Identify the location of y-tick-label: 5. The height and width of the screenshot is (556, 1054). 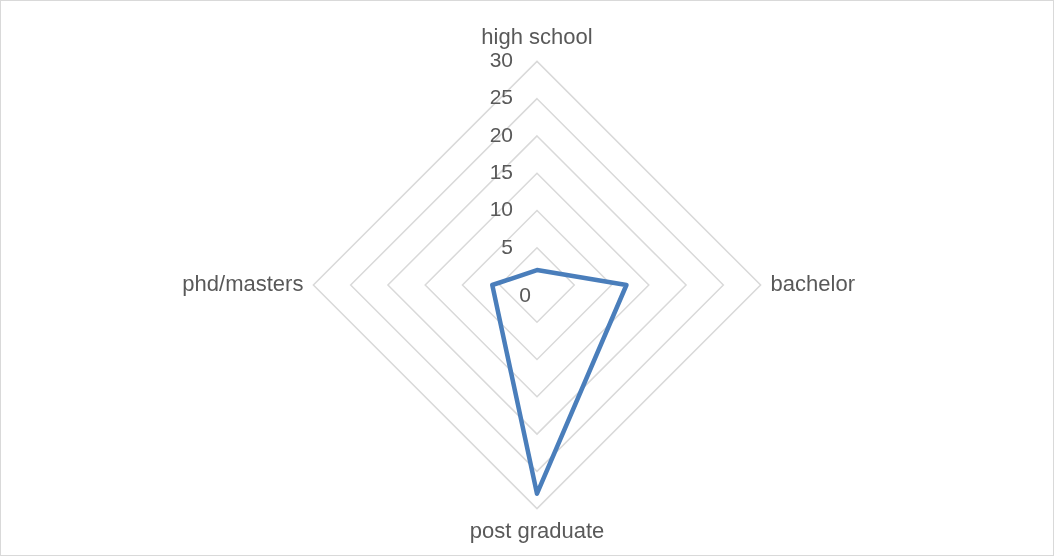
(507, 246).